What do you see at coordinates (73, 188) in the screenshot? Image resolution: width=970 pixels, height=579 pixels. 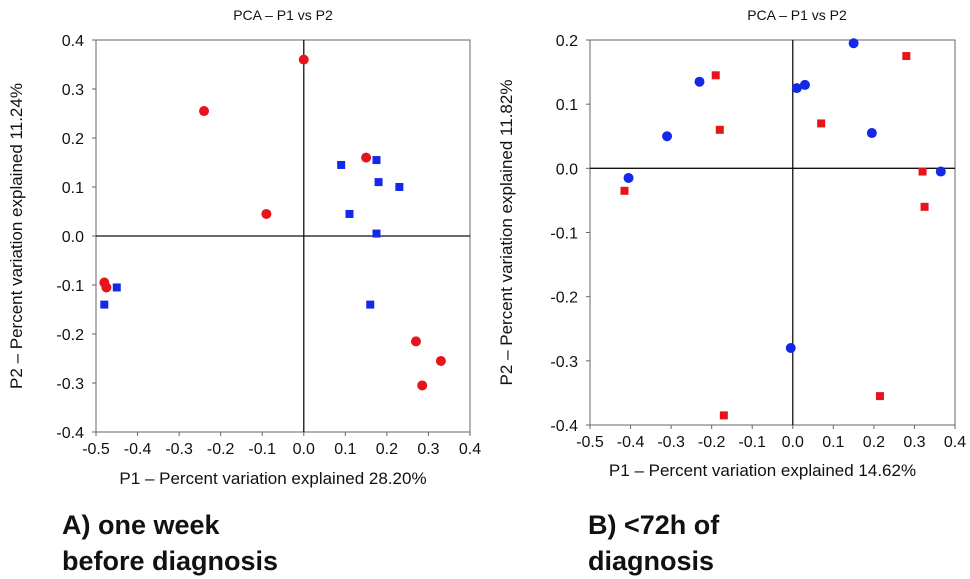 I see `y-tick-label-a: 0.1` at bounding box center [73, 188].